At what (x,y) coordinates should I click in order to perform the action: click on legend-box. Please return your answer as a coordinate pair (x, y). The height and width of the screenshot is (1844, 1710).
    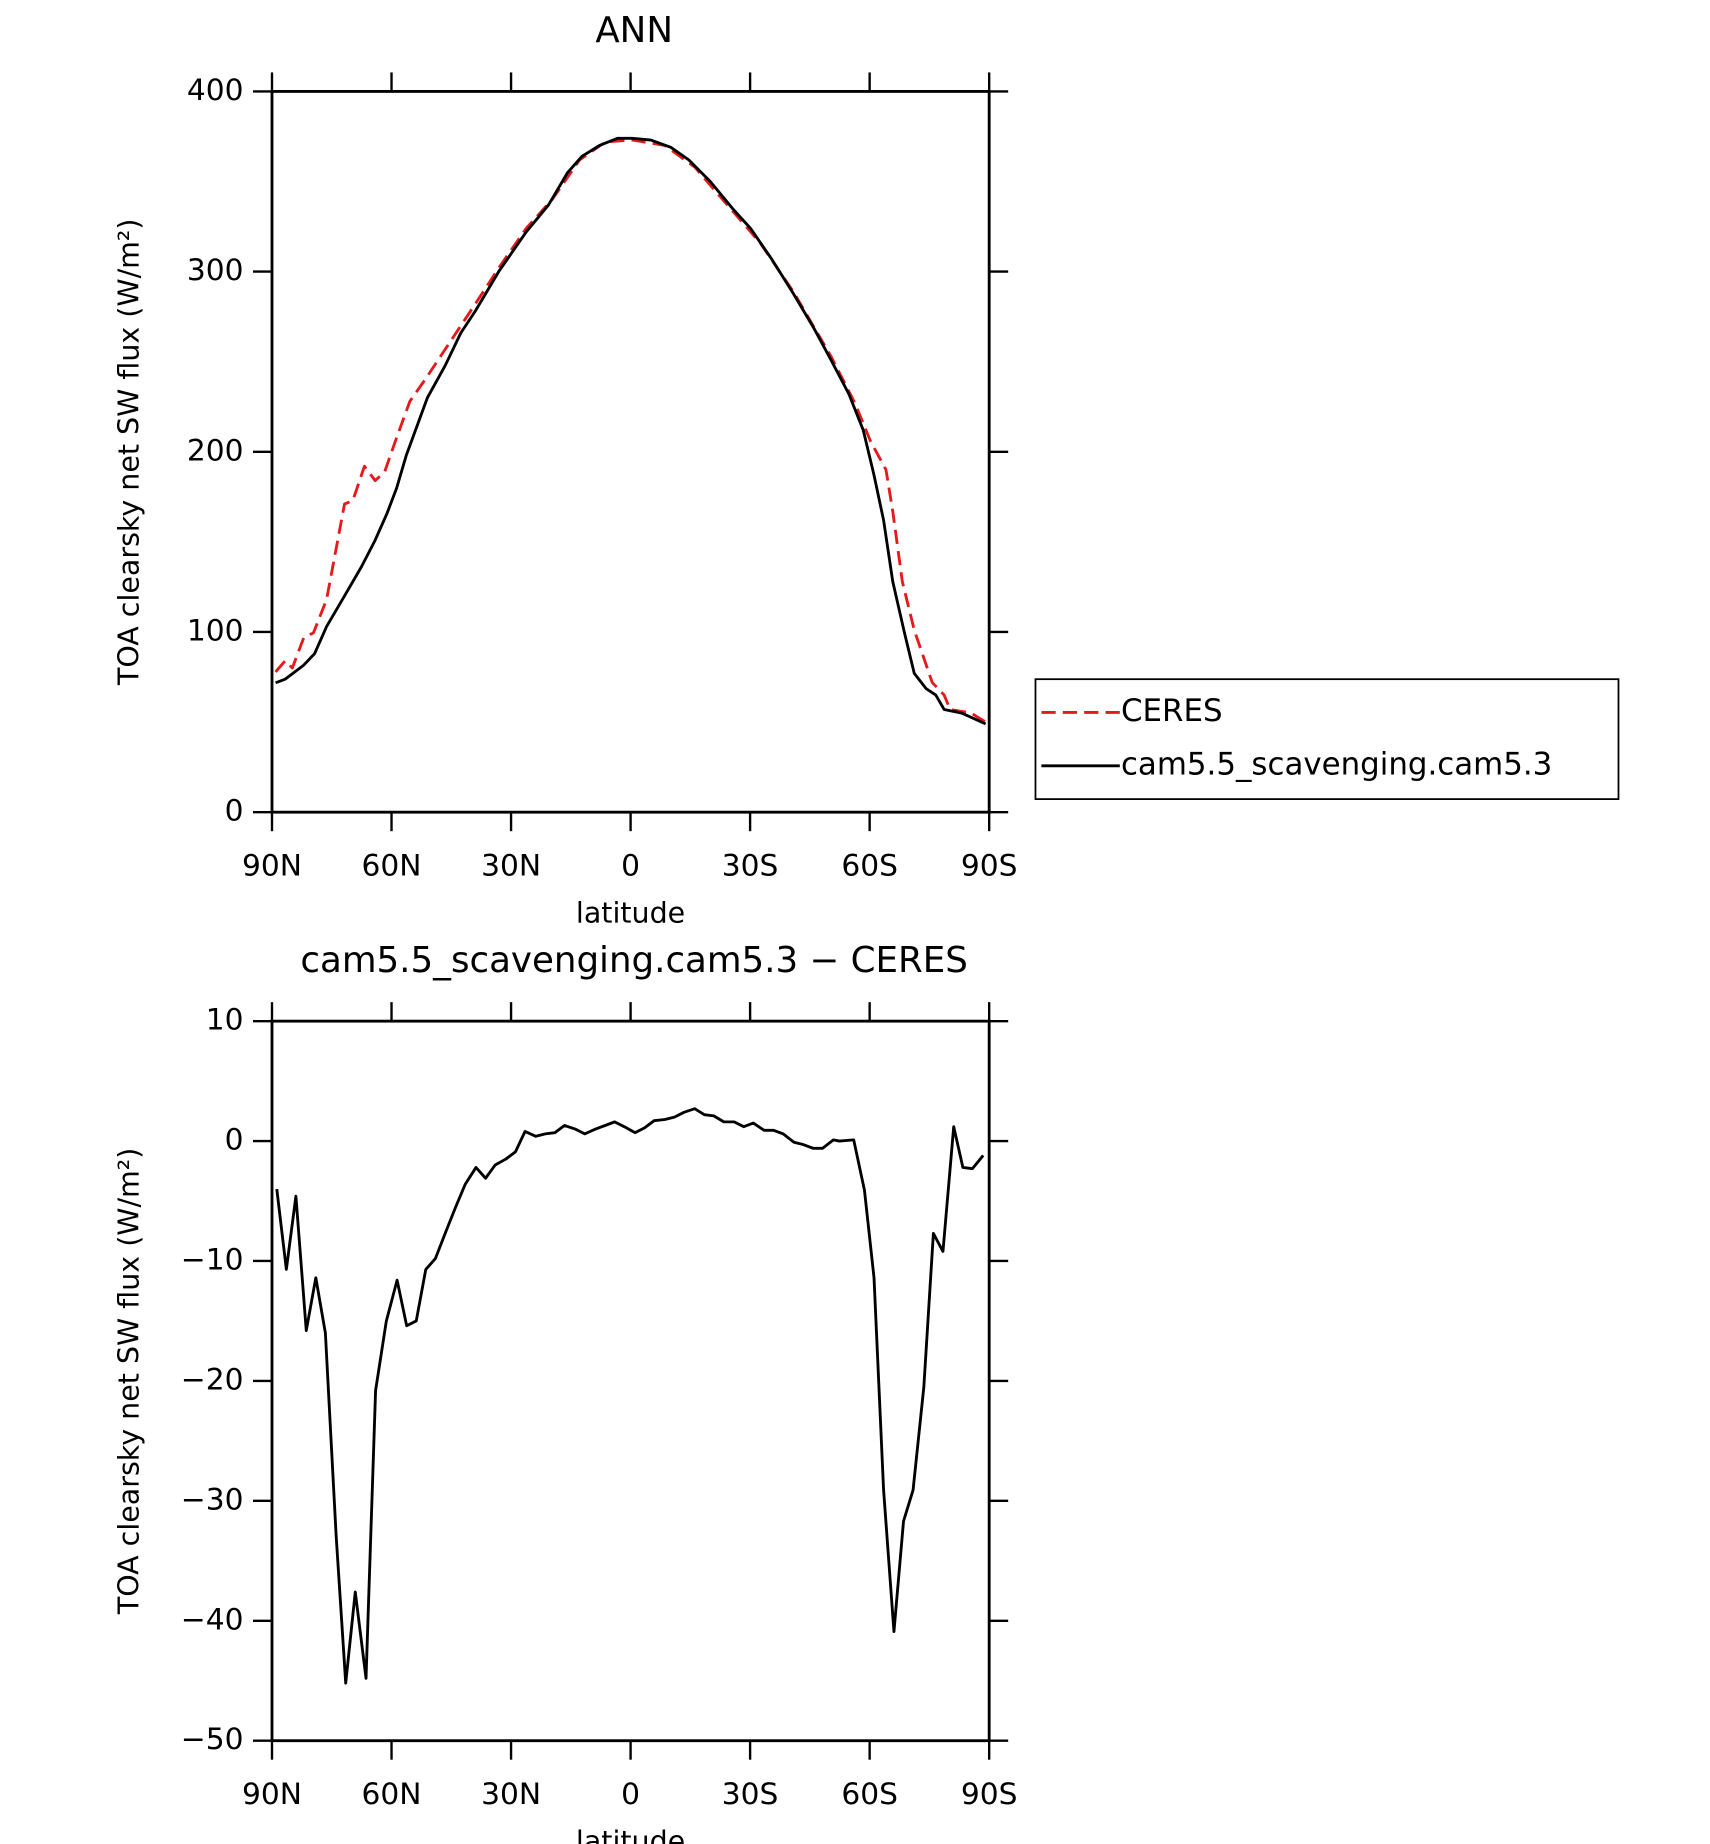
    Looking at the image, I should click on (1327, 739).